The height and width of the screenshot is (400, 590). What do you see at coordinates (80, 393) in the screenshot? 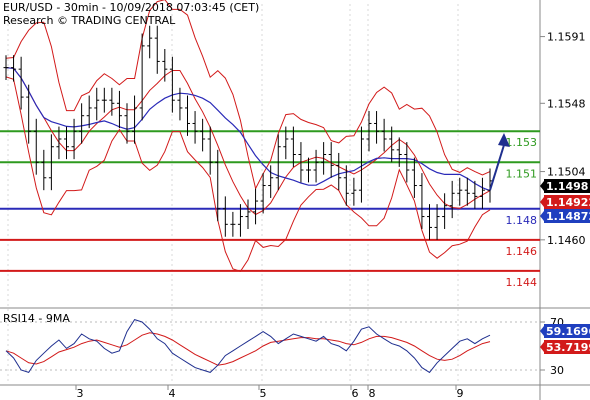
I see `x-tick-label: 3` at bounding box center [80, 393].